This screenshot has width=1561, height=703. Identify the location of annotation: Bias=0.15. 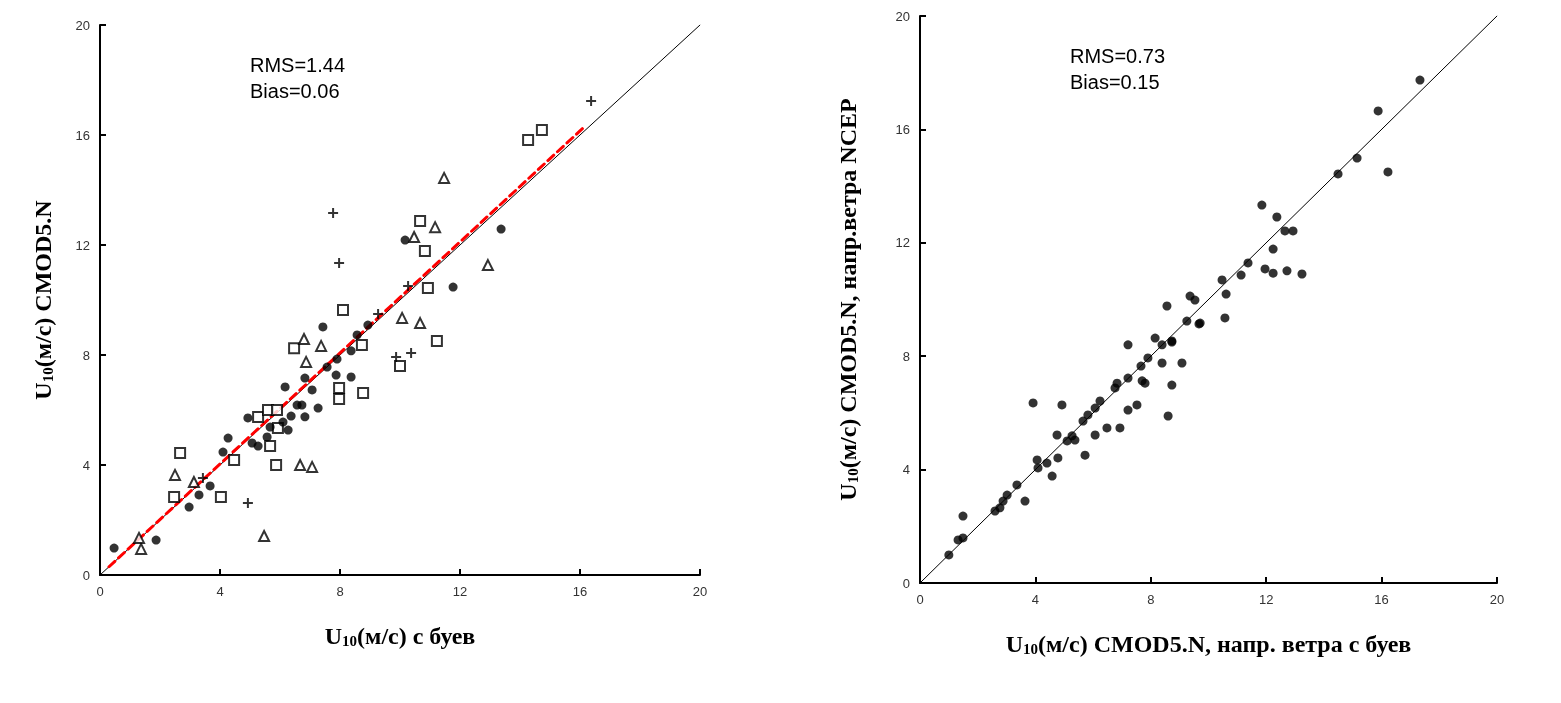
(1115, 82).